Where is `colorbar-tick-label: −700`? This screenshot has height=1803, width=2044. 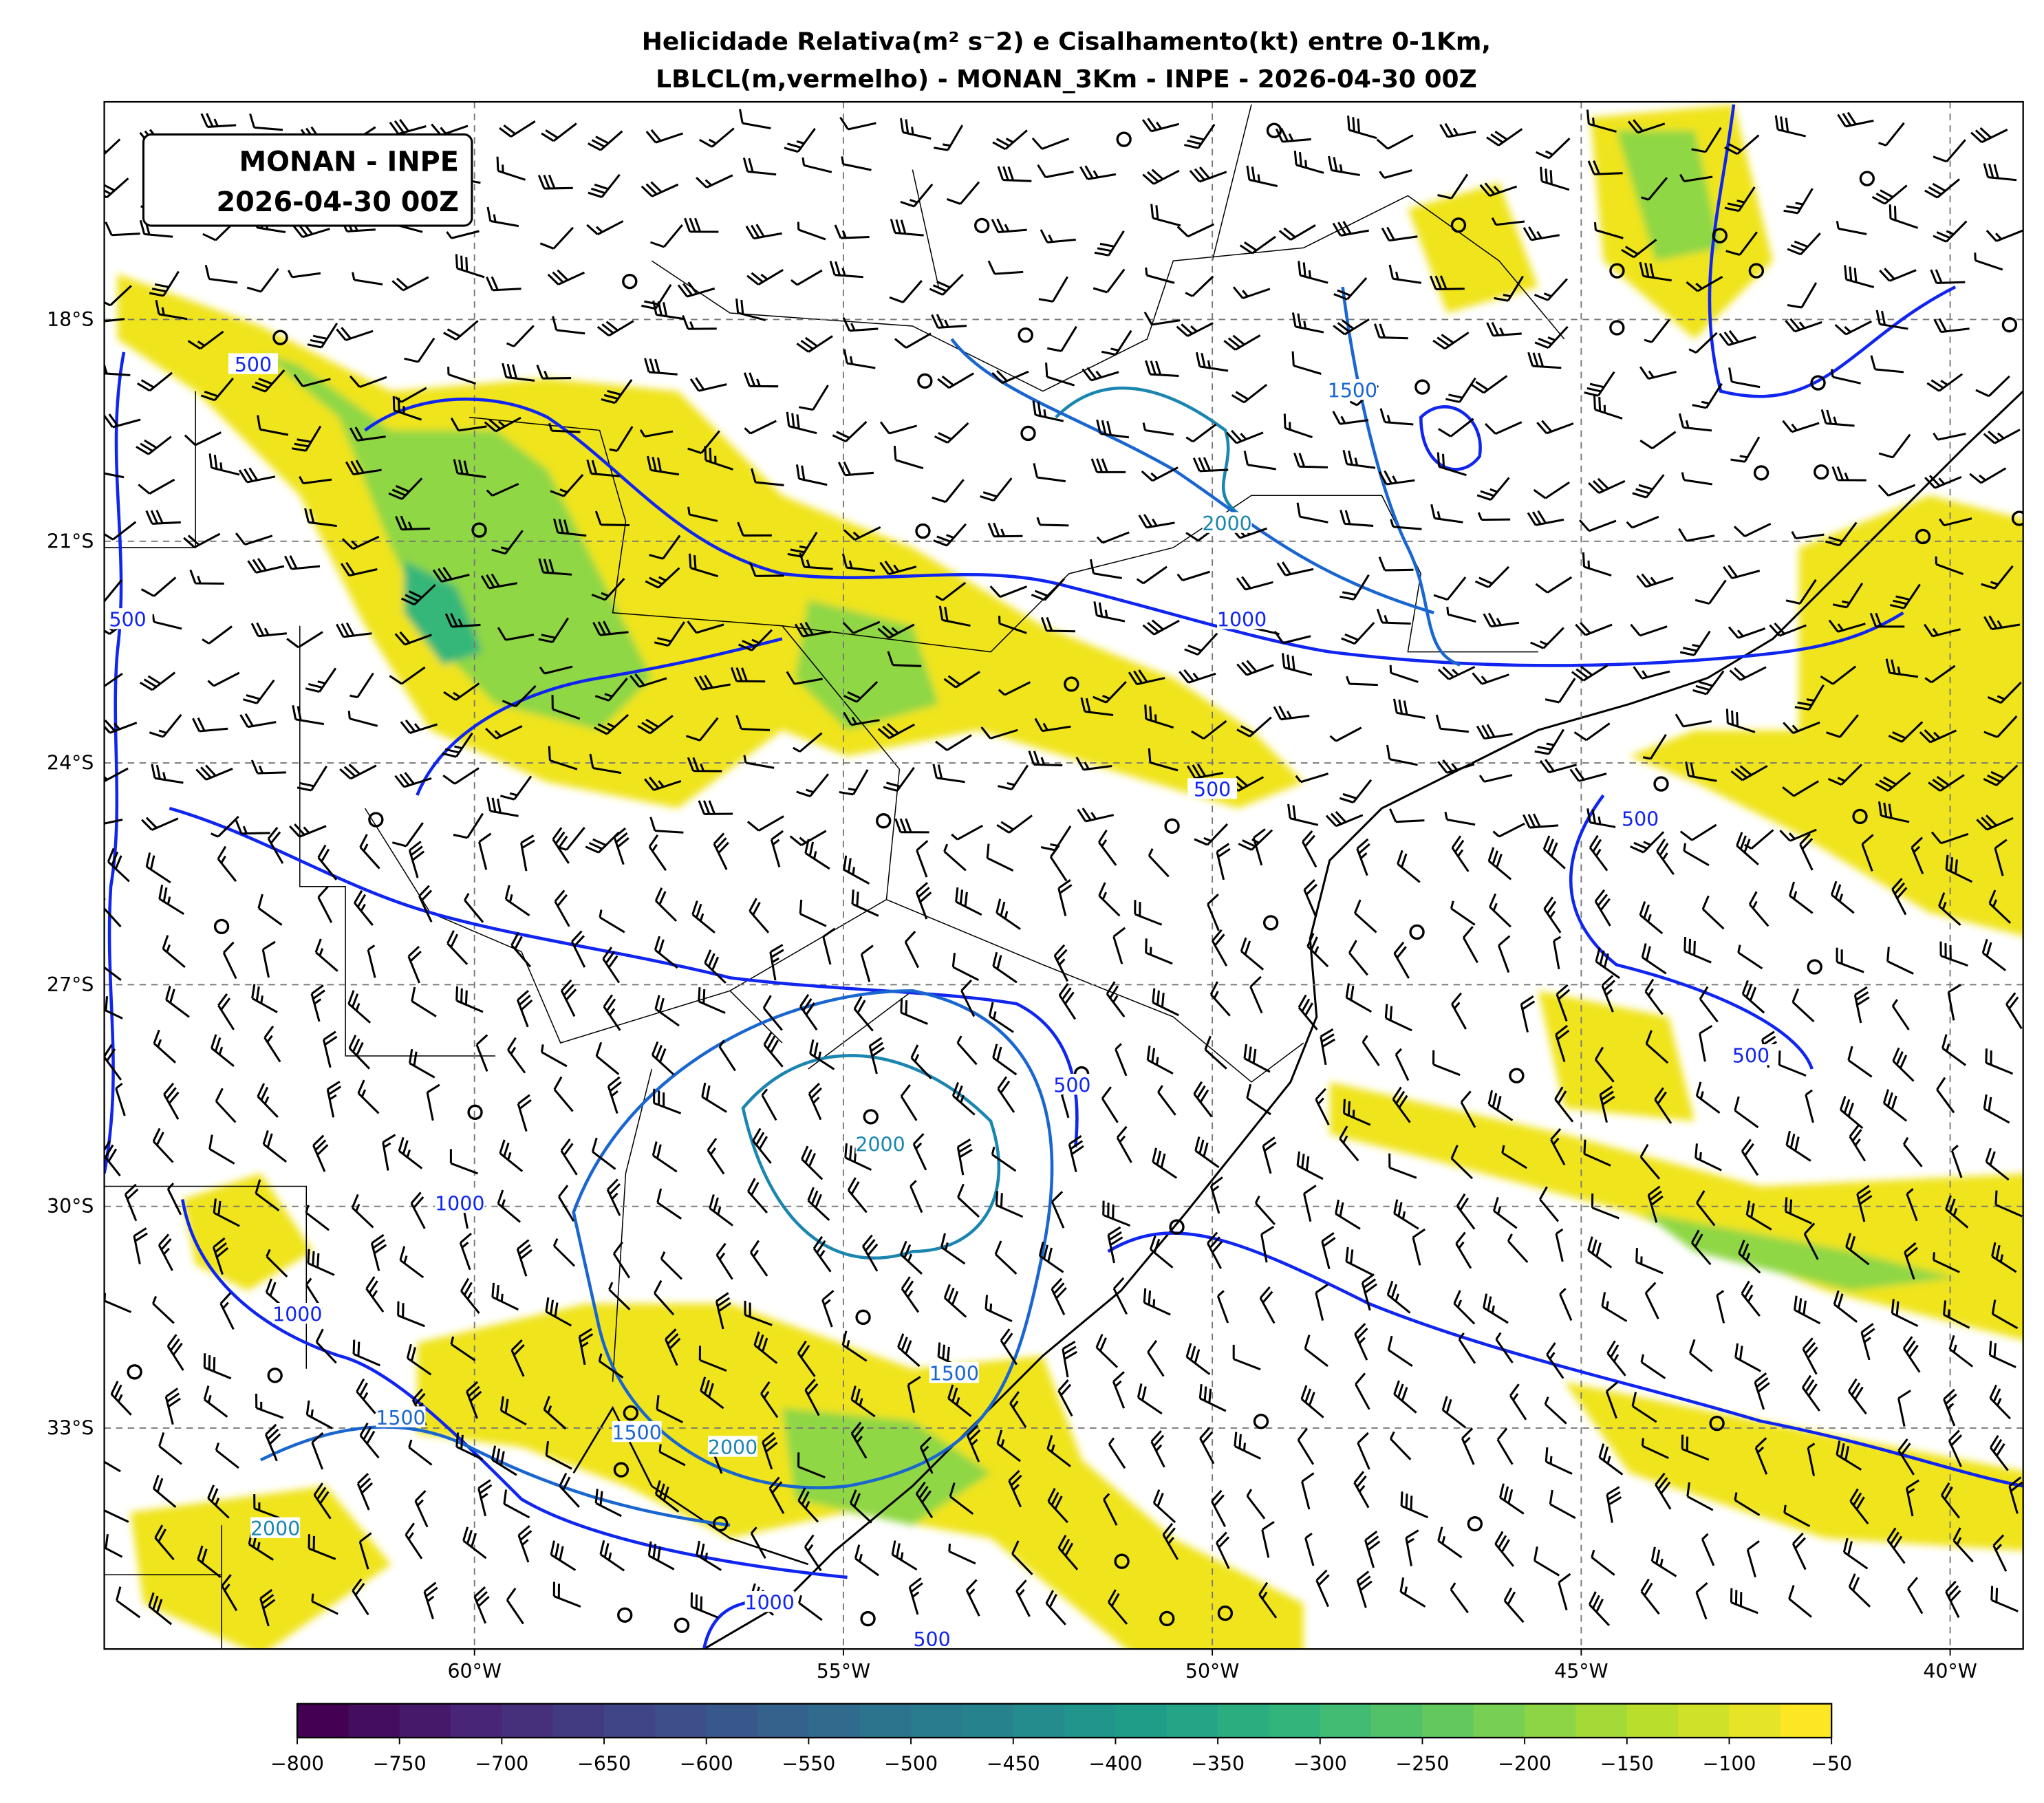 colorbar-tick-label: −700 is located at coordinates (501, 1763).